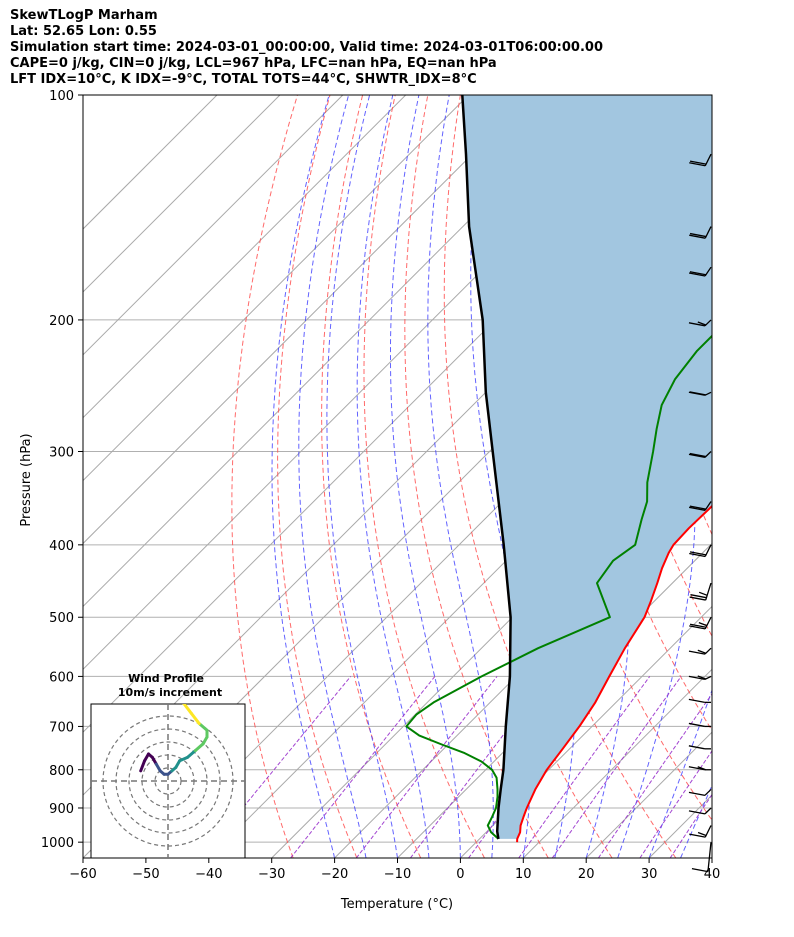  I want to click on y-tick-label-300: 300, so click(61, 452).